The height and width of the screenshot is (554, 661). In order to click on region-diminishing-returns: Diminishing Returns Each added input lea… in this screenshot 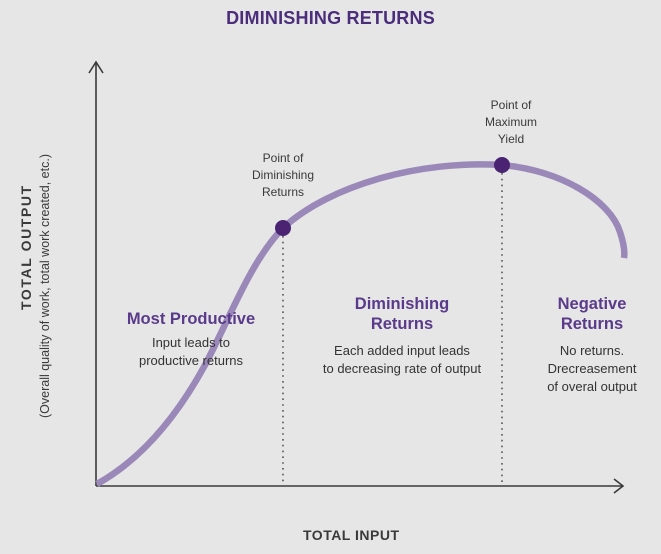, I will do `click(402, 336)`.